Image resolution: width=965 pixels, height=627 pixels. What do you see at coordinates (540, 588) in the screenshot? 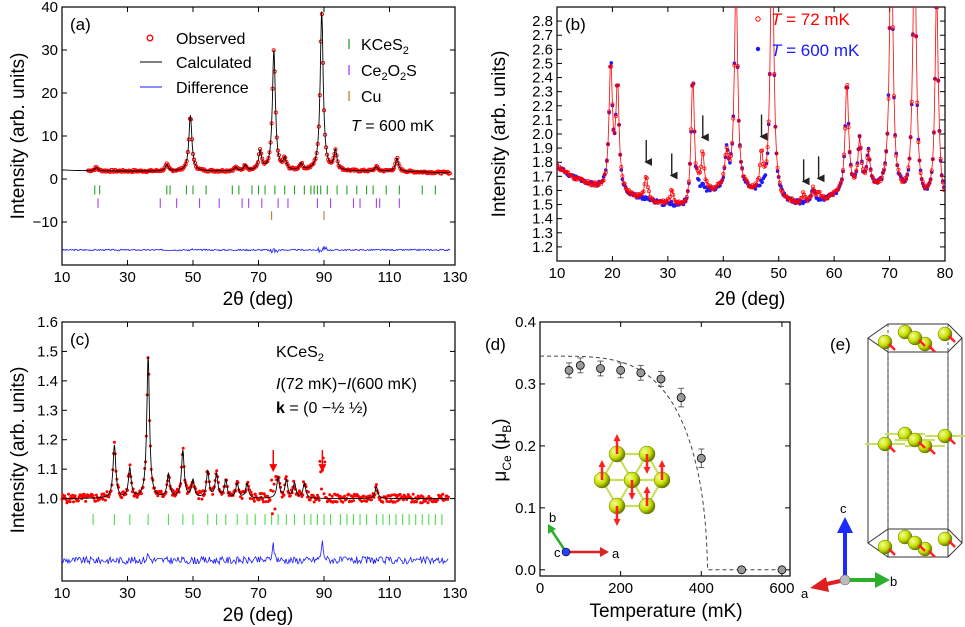
I see `x-tick-label: 0` at bounding box center [540, 588].